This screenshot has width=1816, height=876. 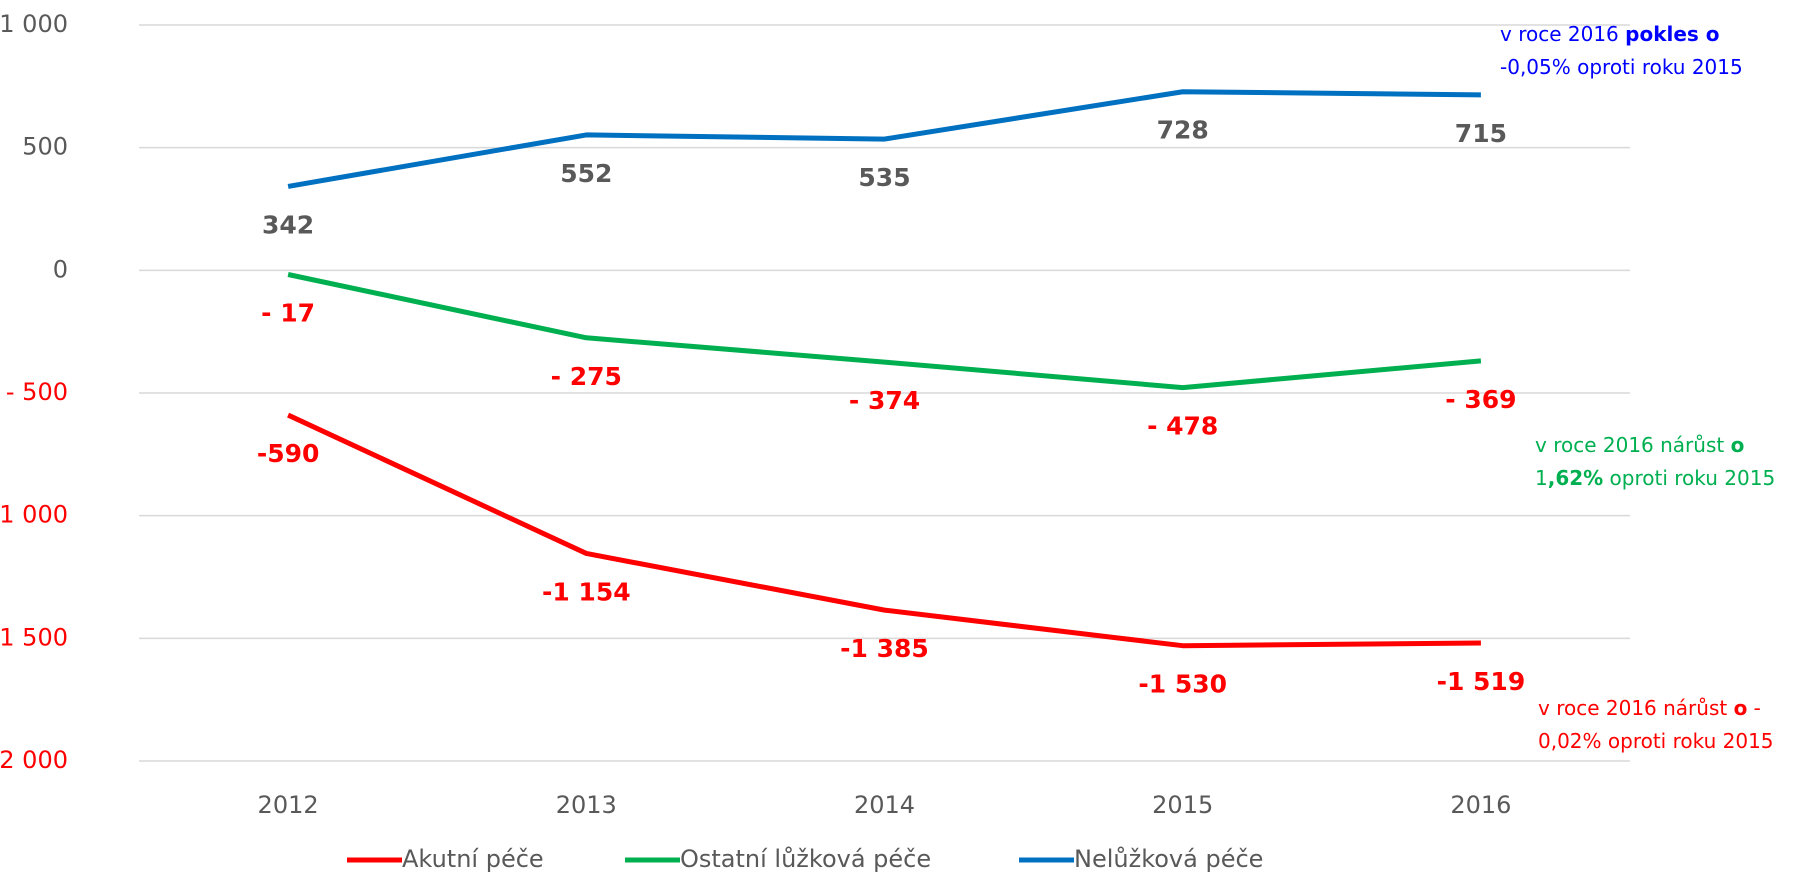 I want to click on legend-label: Ostatní lůžková péče, so click(x=805, y=859).